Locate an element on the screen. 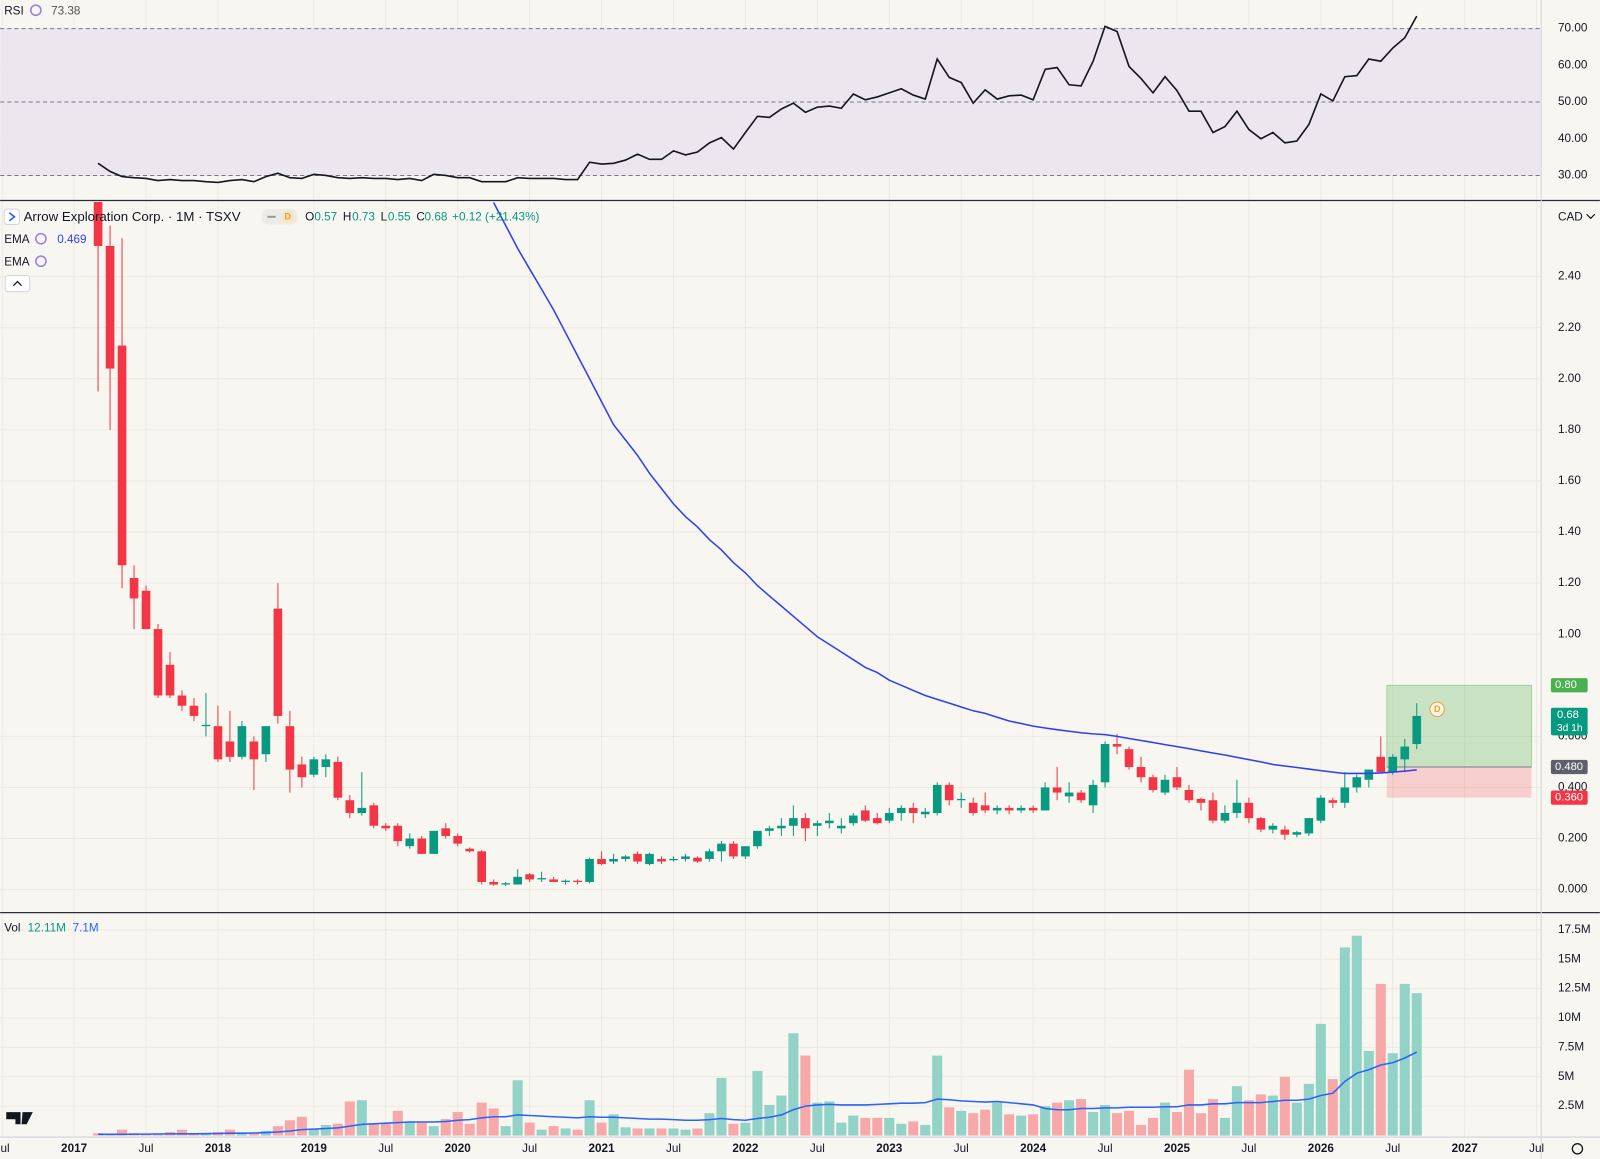 This screenshot has height=1159, width=1600. ohlc-value: 0.57 is located at coordinates (325, 216).